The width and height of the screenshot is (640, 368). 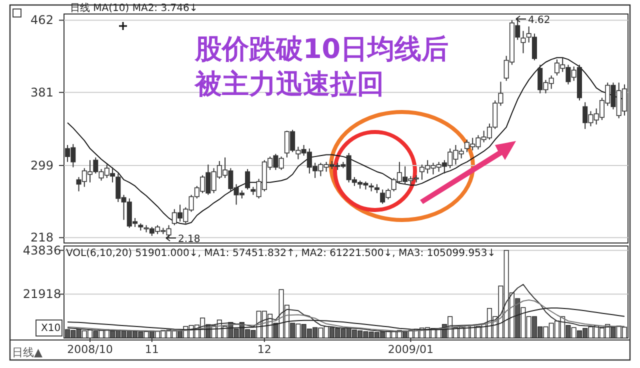 What do you see at coordinates (411, 349) in the screenshot?
I see `x-tick-label: 2009/01` at bounding box center [411, 349].